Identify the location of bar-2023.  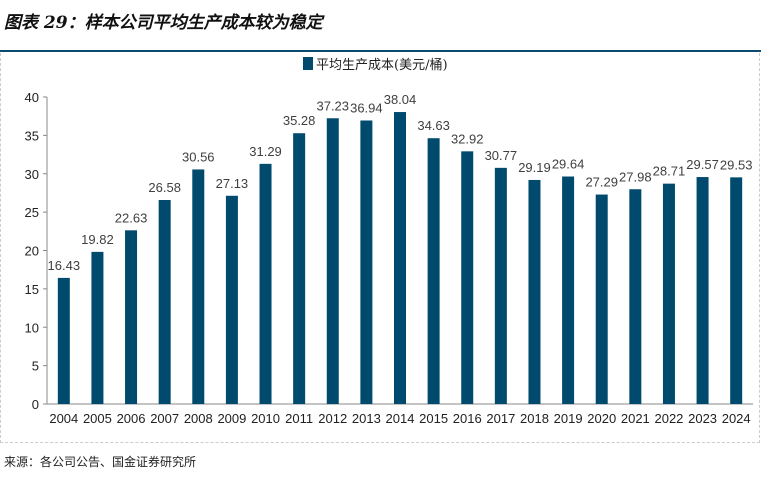
(702, 290).